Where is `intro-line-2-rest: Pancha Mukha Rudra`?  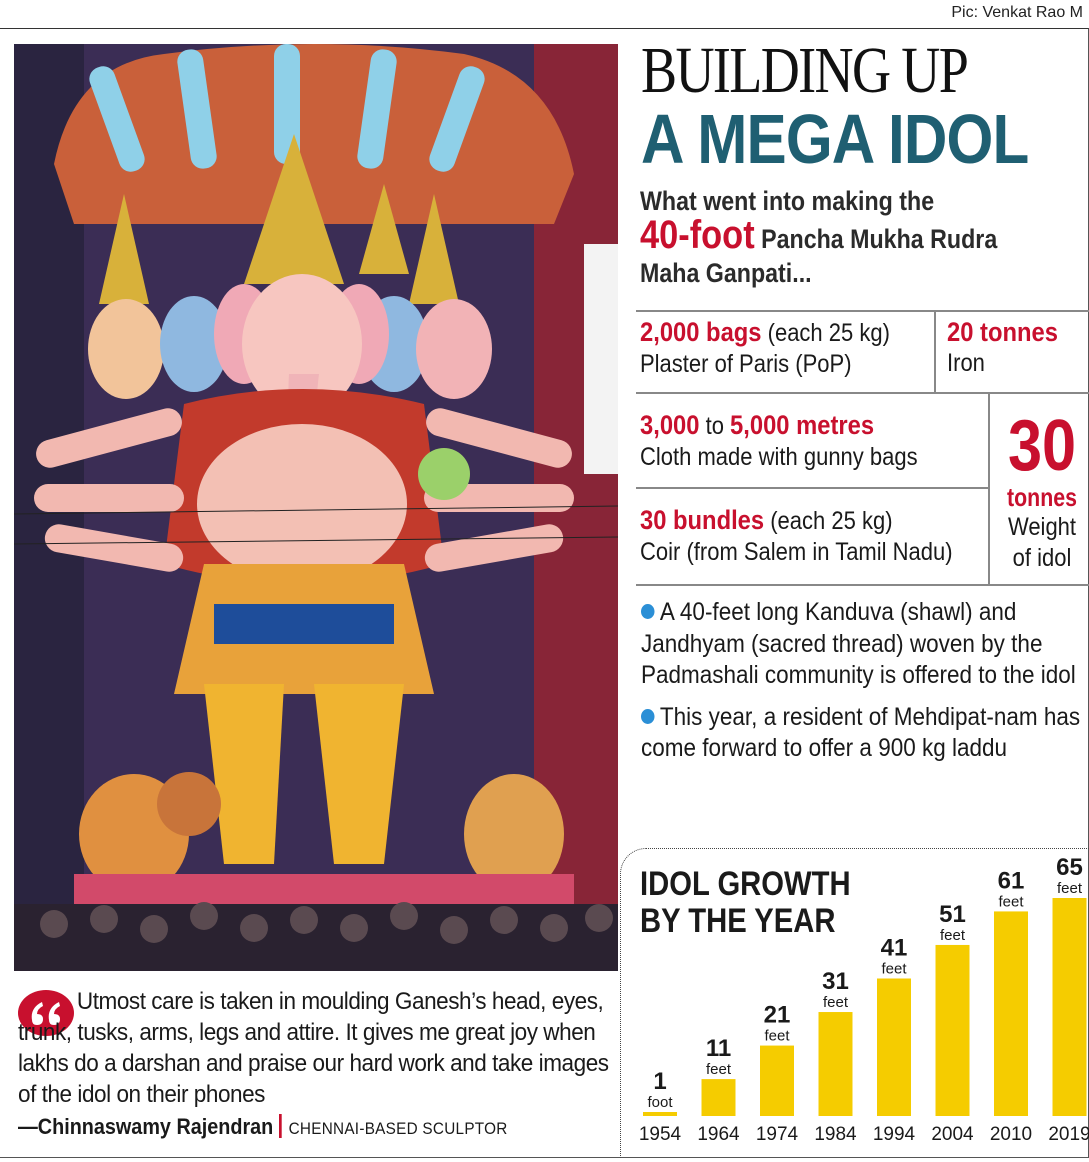
intro-line-2-rest: Pancha Mukha Rudra is located at coordinates (876, 239).